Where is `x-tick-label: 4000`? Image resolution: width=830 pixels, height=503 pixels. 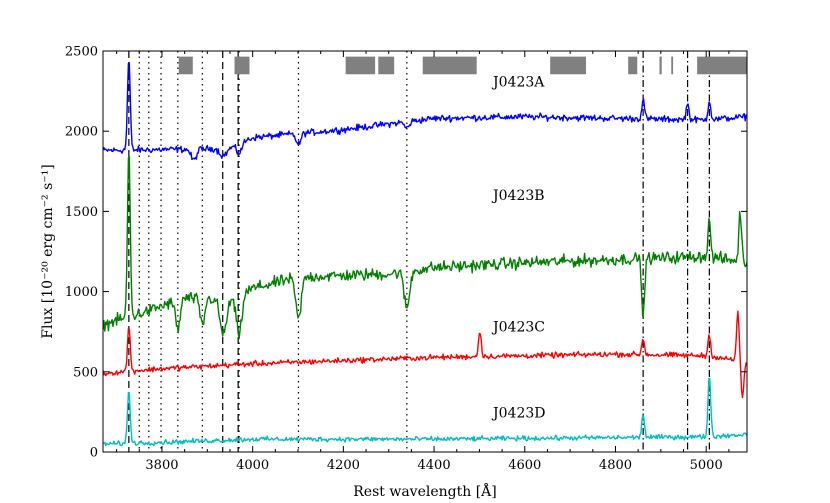
x-tick-label: 4000 is located at coordinates (252, 465).